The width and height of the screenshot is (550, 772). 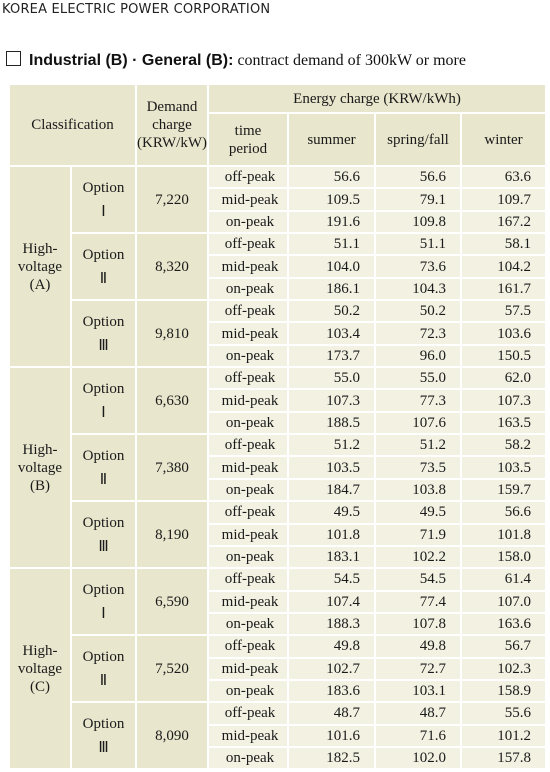 I want to click on demand-cell: 8,090, so click(x=172, y=736).